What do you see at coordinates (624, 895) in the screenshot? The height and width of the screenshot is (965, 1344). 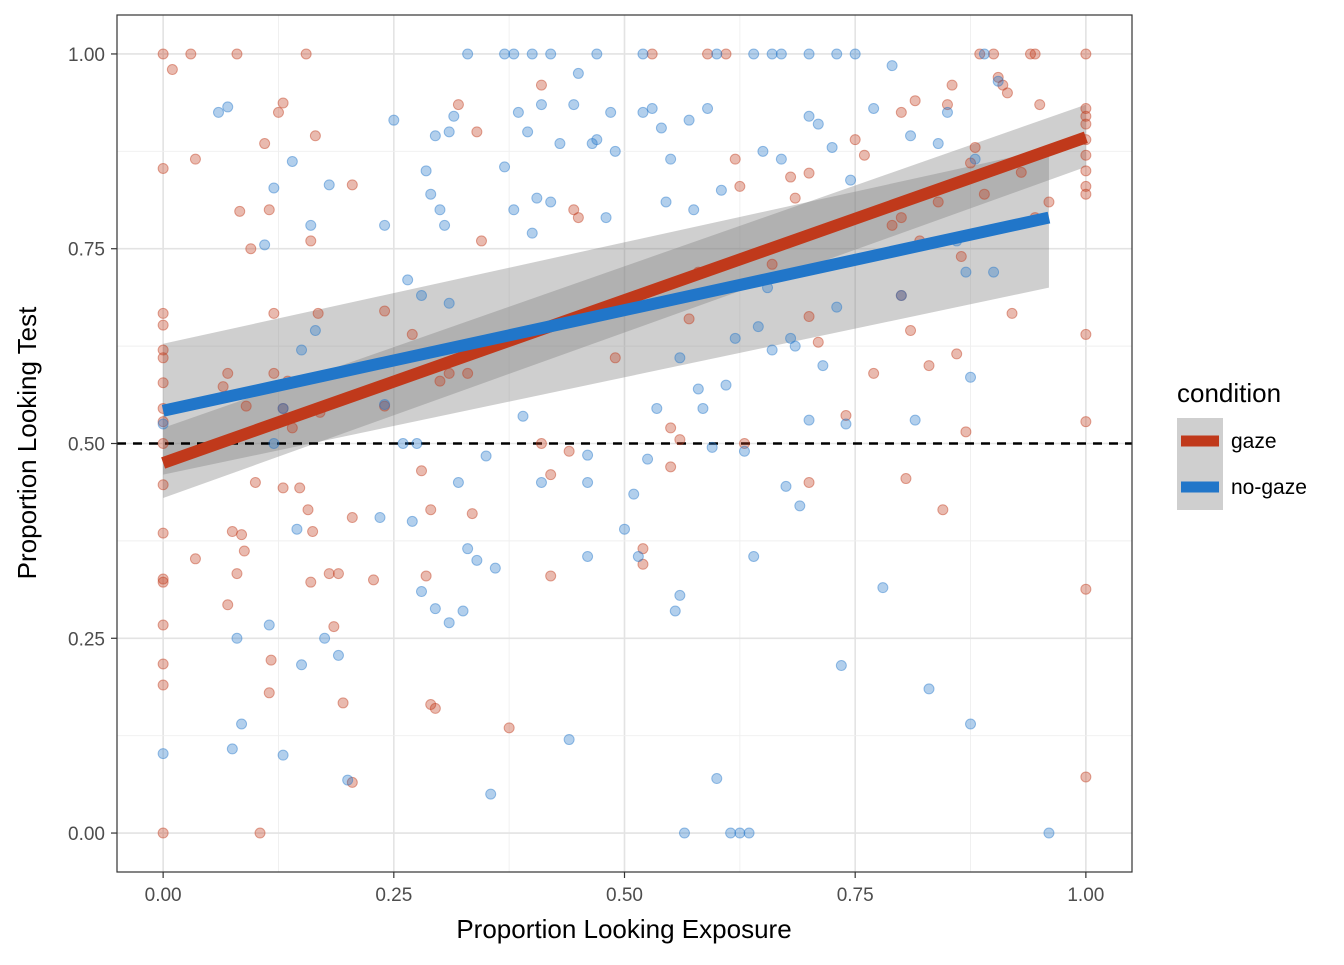 I see `x-tick-label: 0.50` at bounding box center [624, 895].